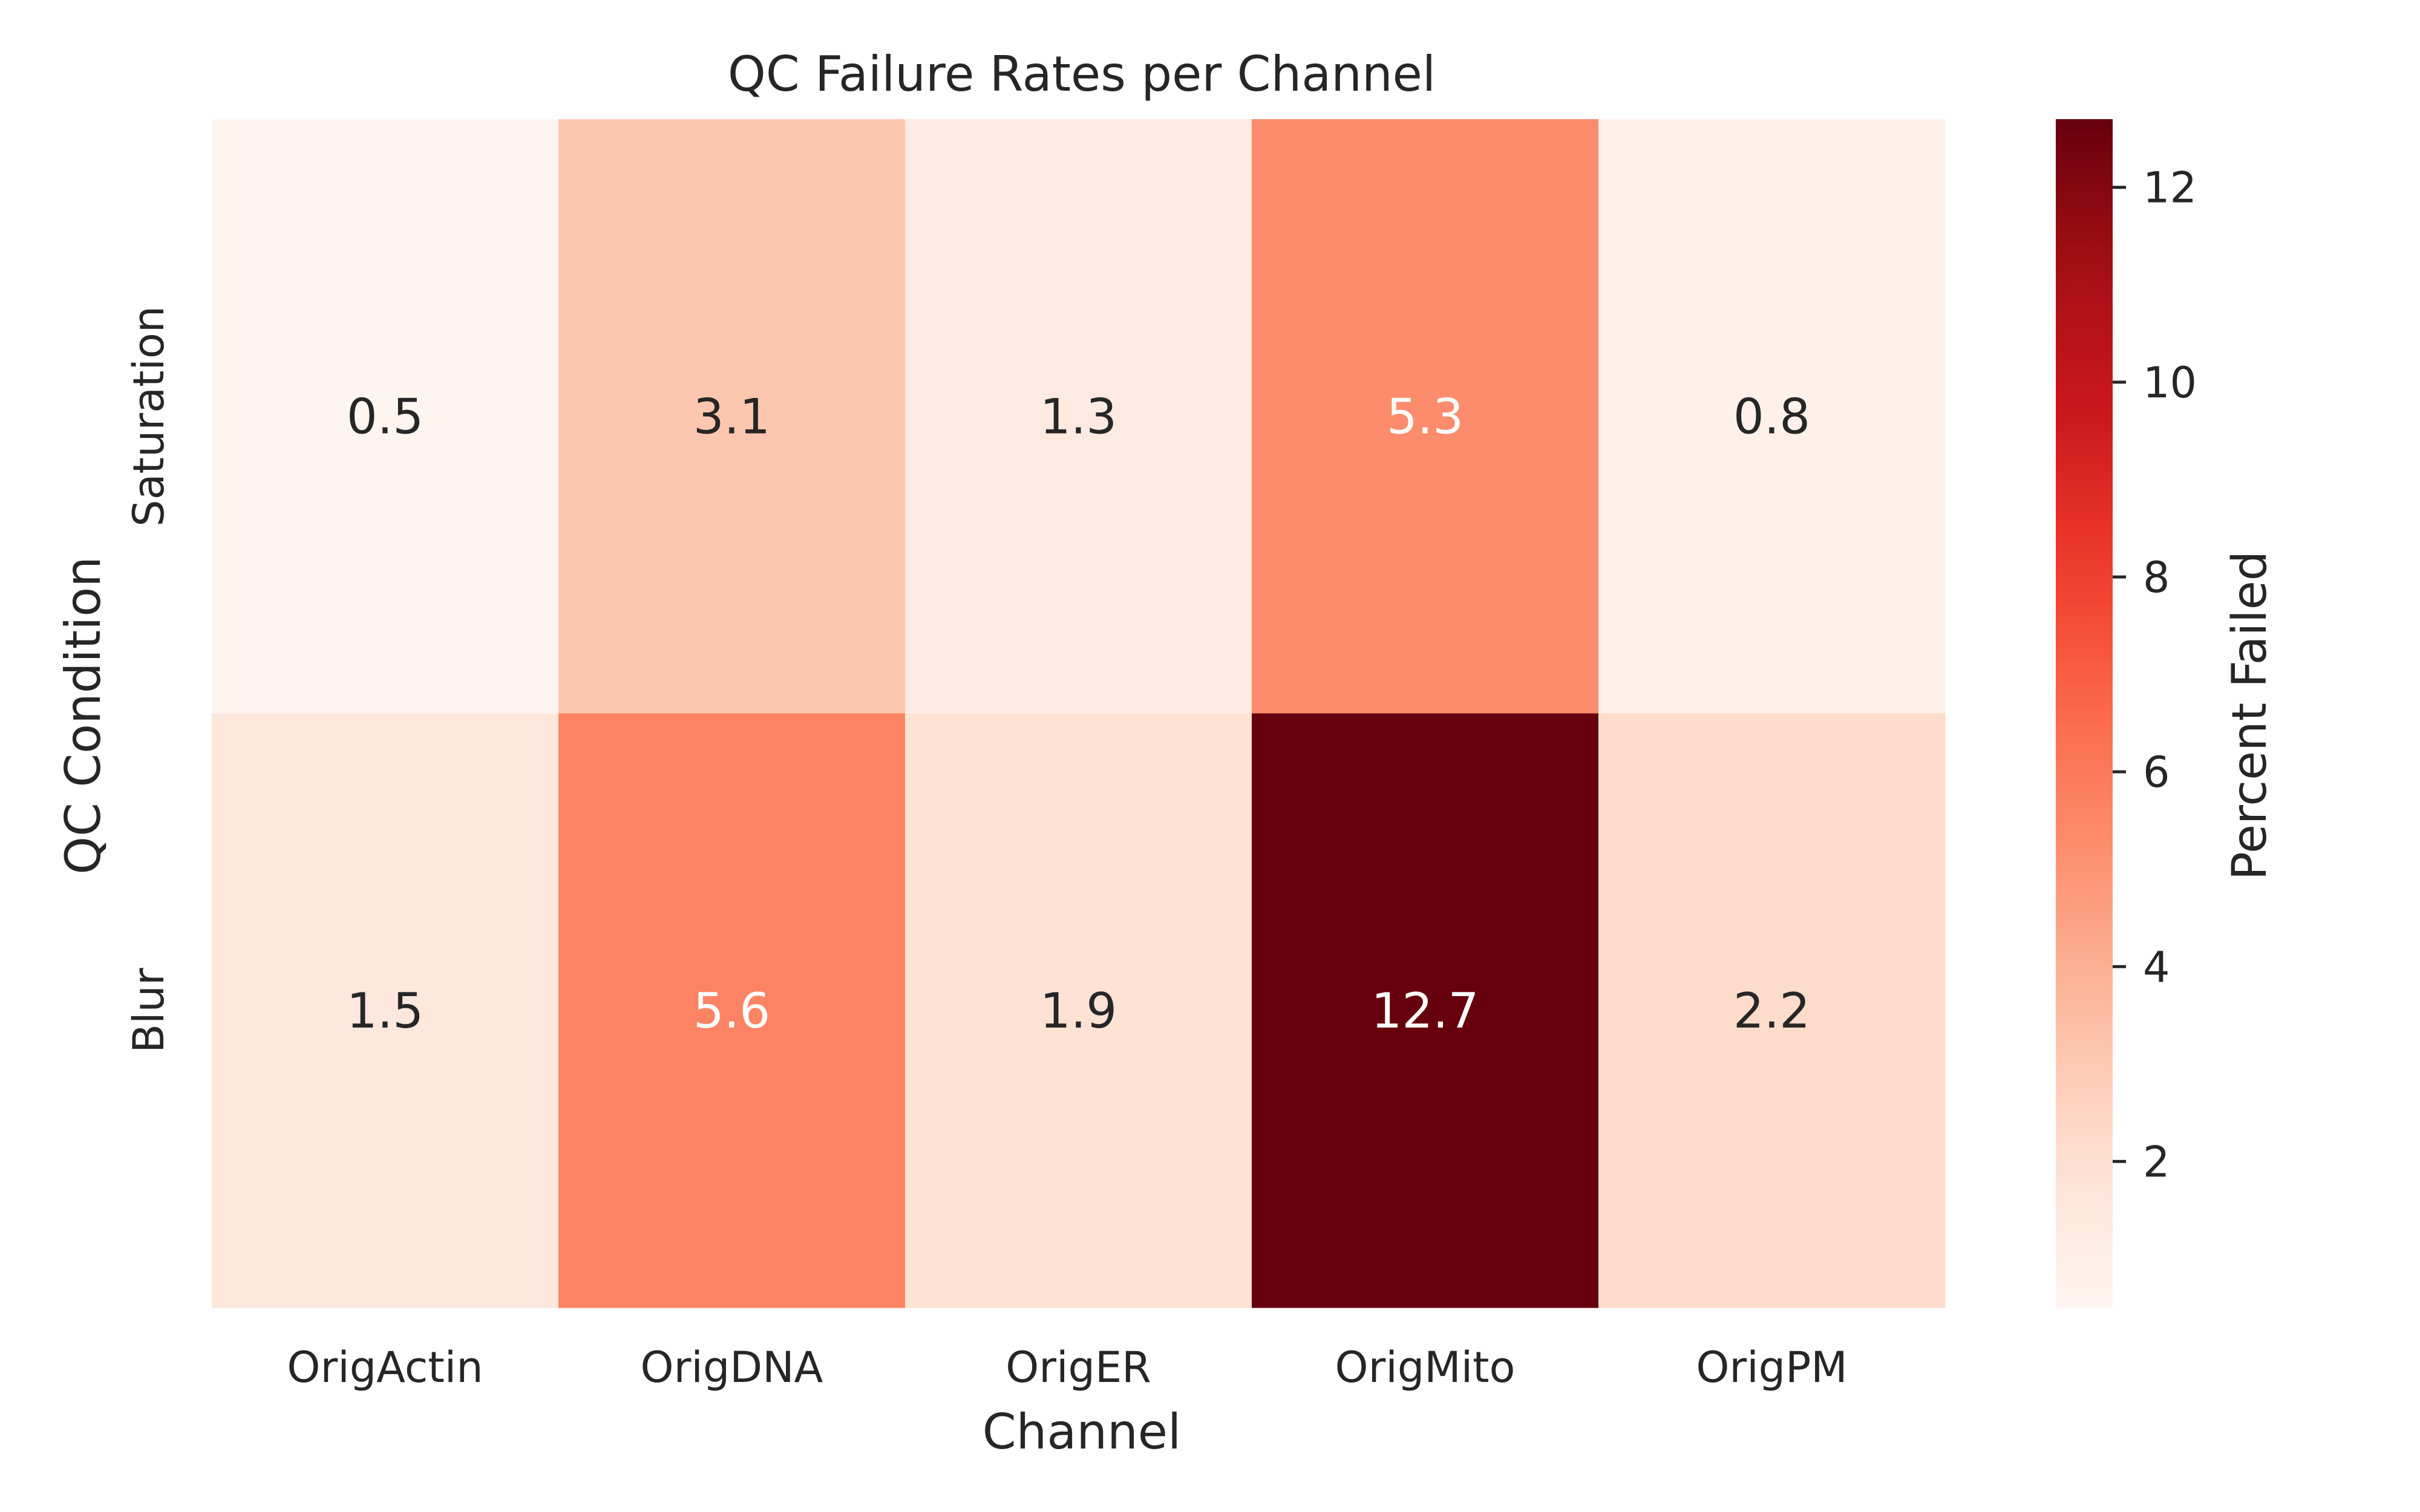 This screenshot has height=1512, width=2420. Describe the element at coordinates (2170, 383) in the screenshot. I see `colorbar-tick-label: 10` at that location.